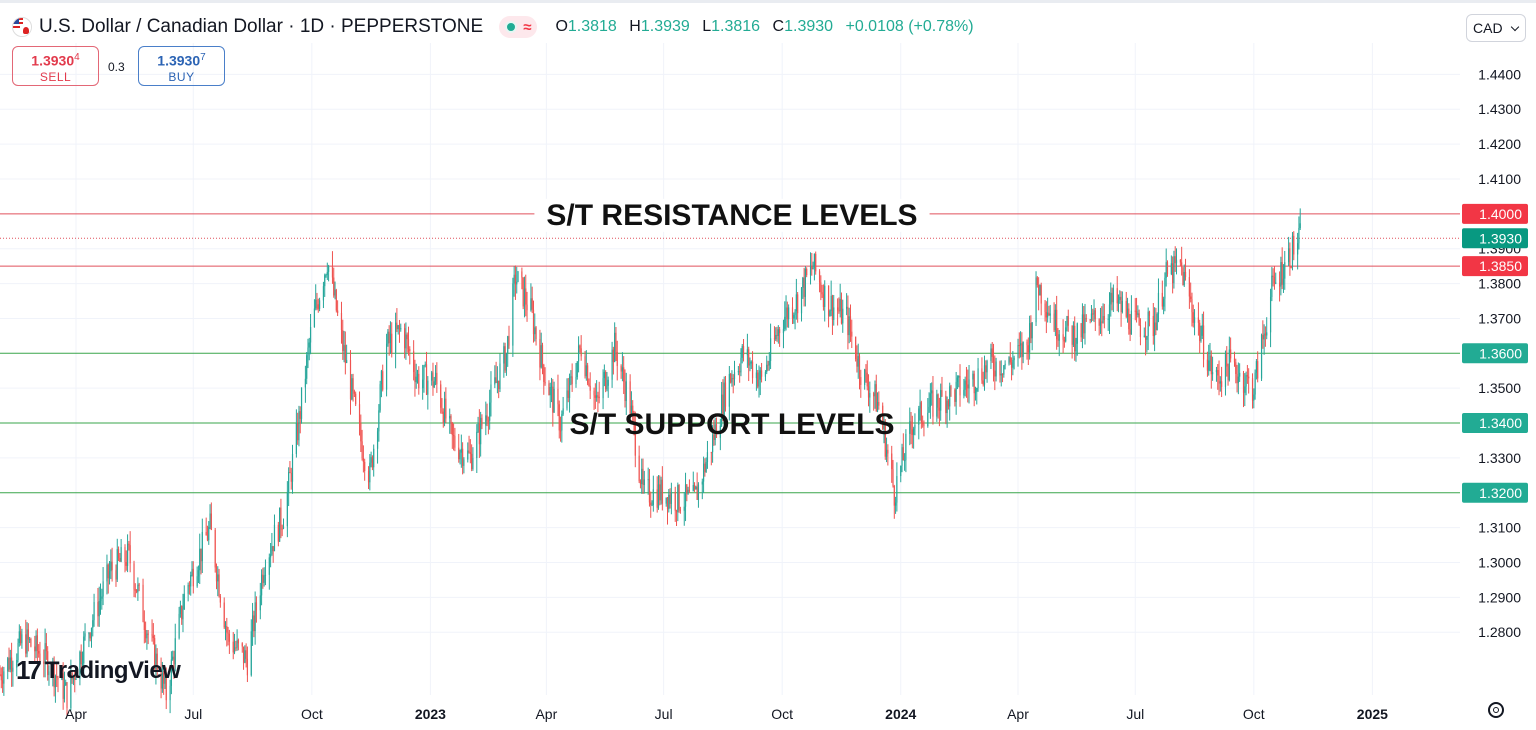  Describe the element at coordinates (1496, 28) in the screenshot. I see `currency-select: CAD` at that location.